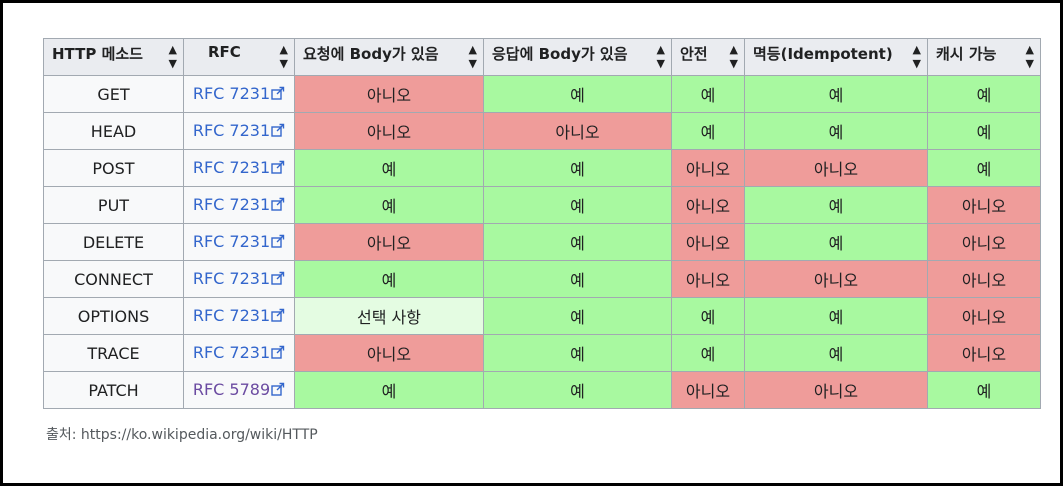 This screenshot has width=1063, height=486. I want to click on column-header-idempotent: 멱등(Idempotent) ▲ ▼, so click(836, 57).